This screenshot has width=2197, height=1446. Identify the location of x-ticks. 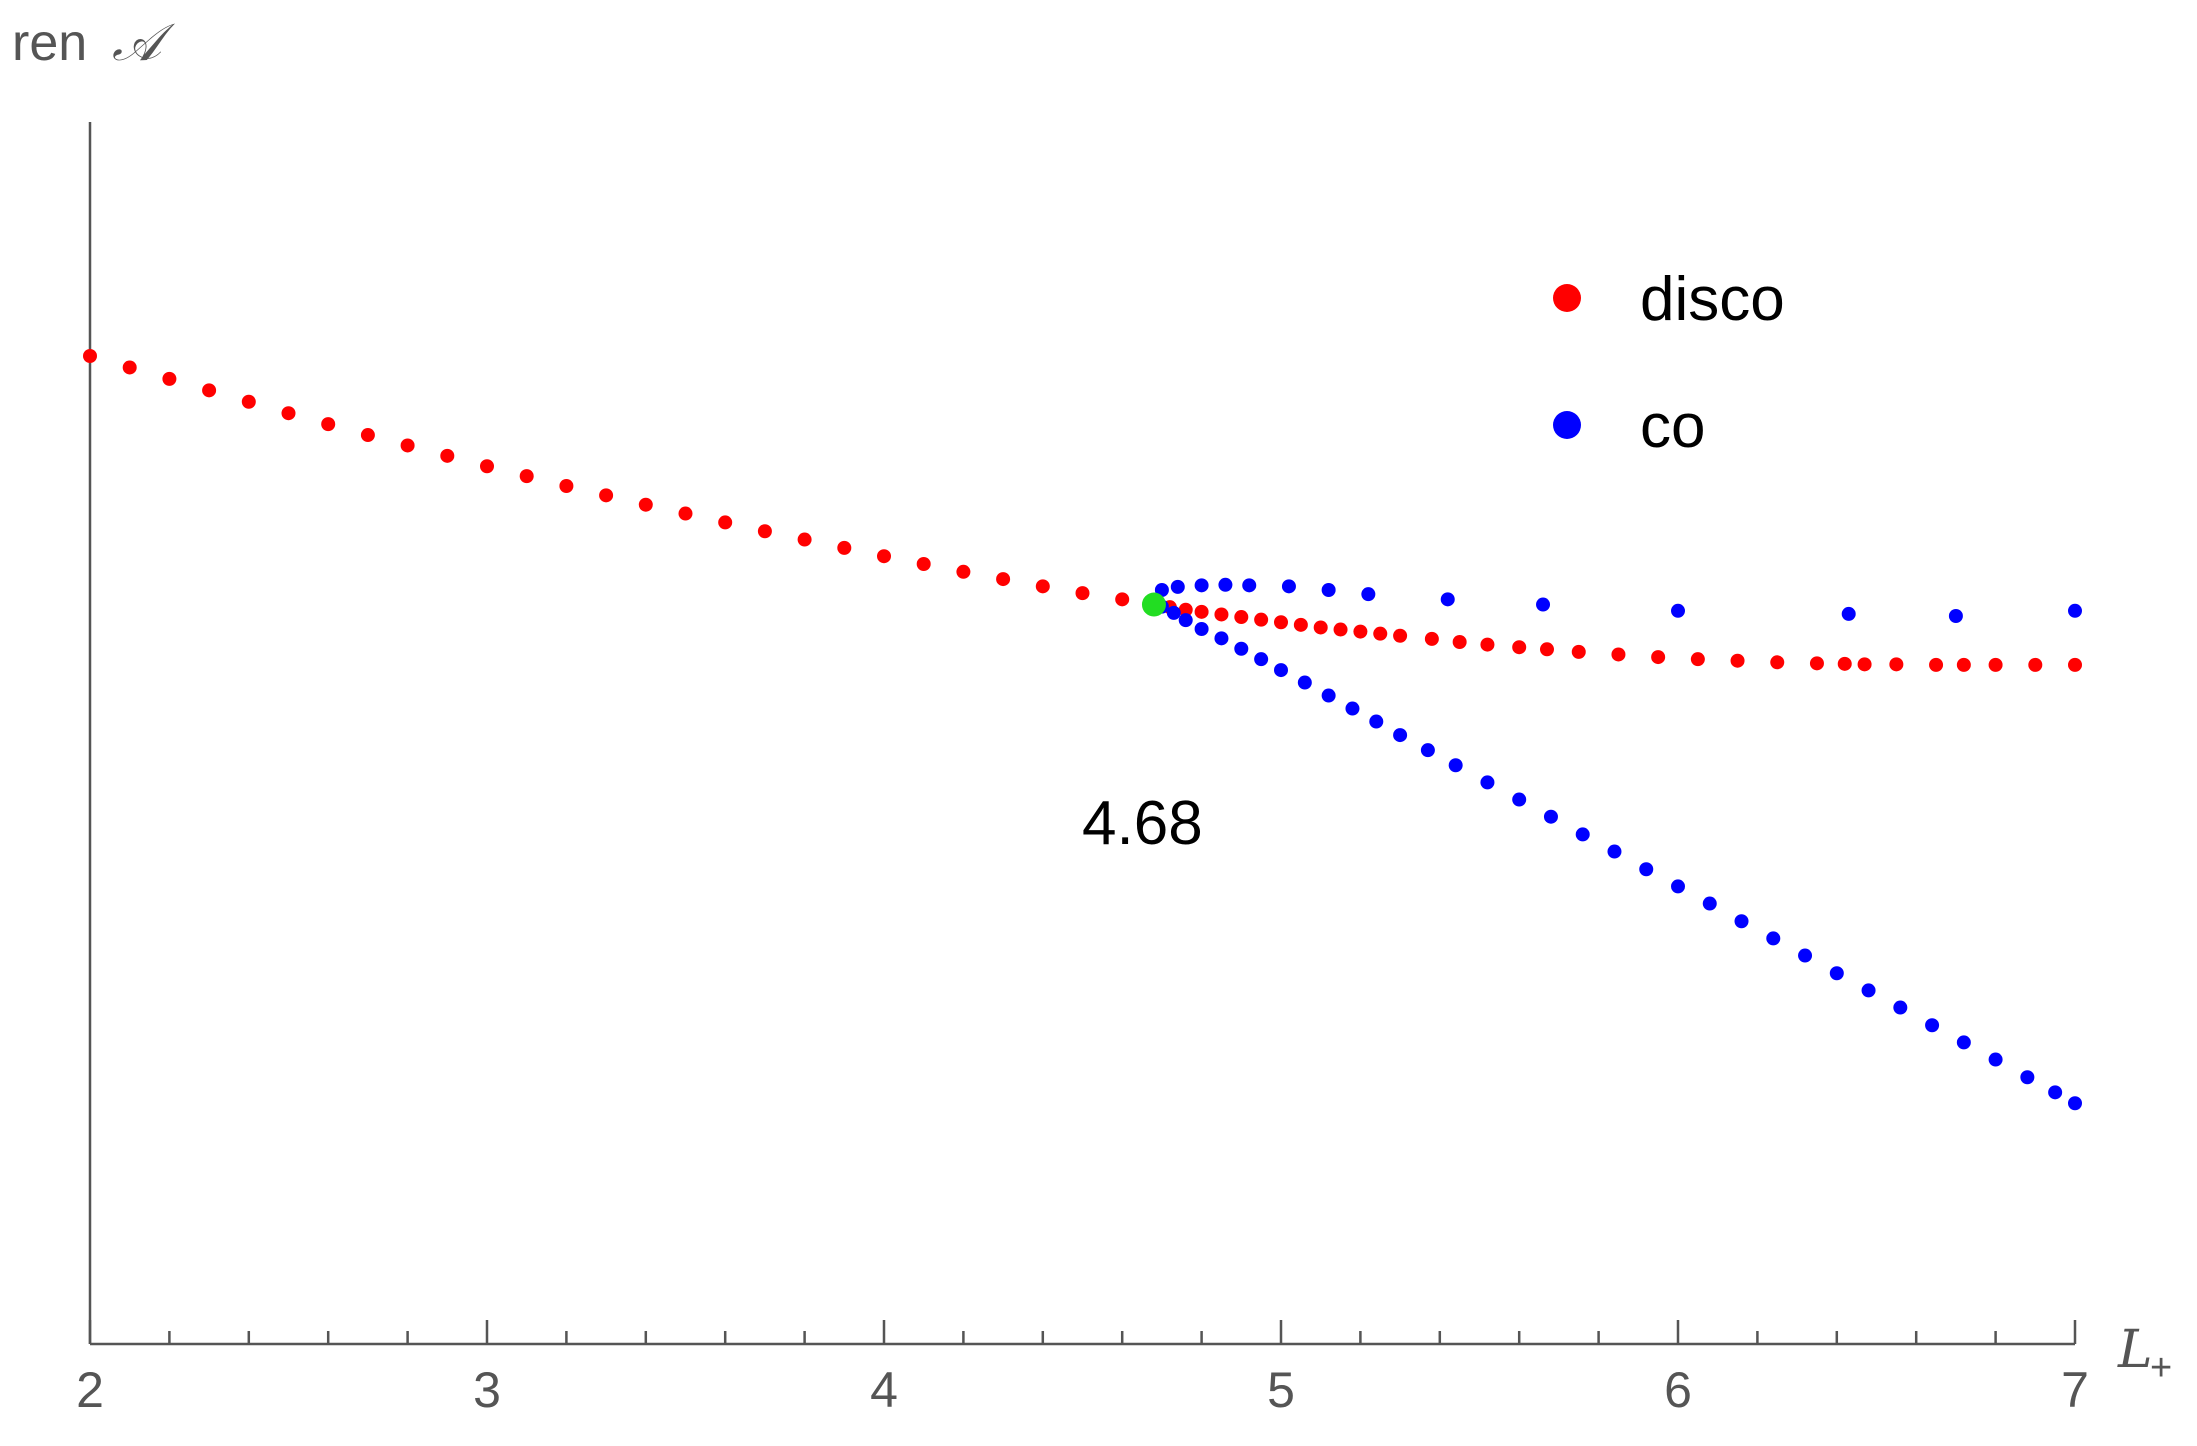
(1082, 1332).